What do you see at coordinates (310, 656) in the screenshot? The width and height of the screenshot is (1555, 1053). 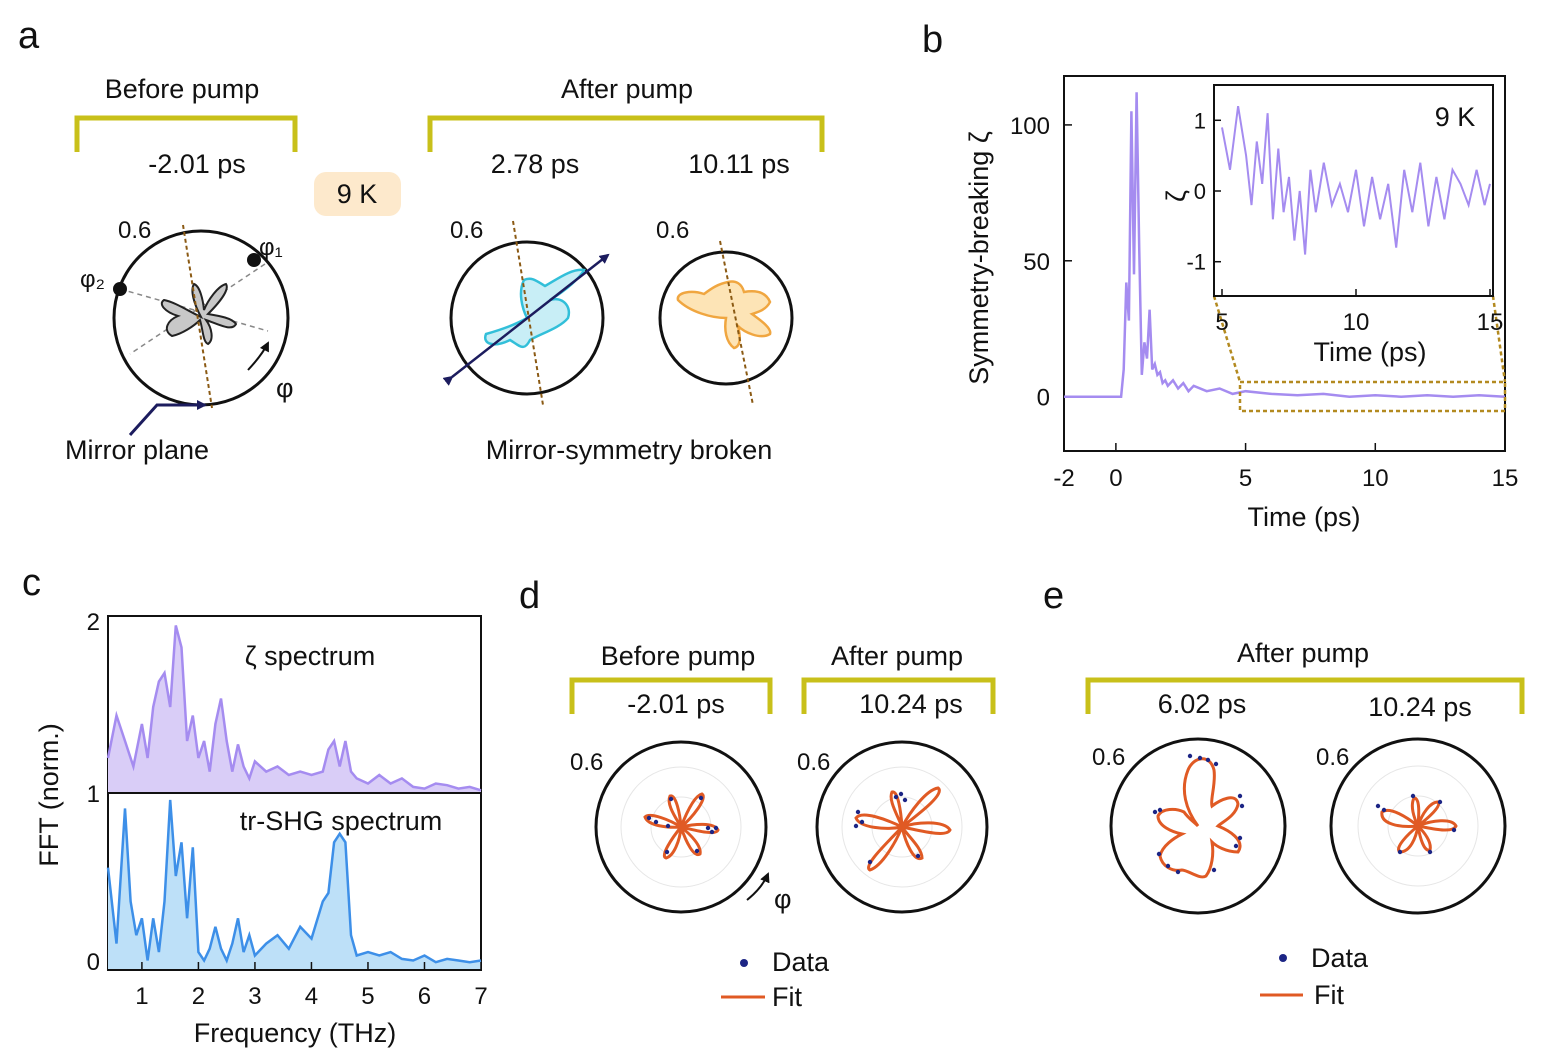 I see `zeta-spectrum-label: ζ spectrum` at bounding box center [310, 656].